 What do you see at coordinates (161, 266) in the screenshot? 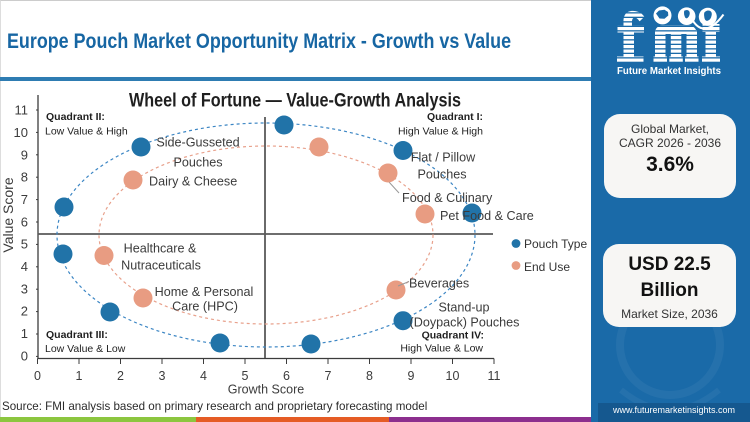
I see `svg-text: Nutraceuticals` at bounding box center [161, 266].